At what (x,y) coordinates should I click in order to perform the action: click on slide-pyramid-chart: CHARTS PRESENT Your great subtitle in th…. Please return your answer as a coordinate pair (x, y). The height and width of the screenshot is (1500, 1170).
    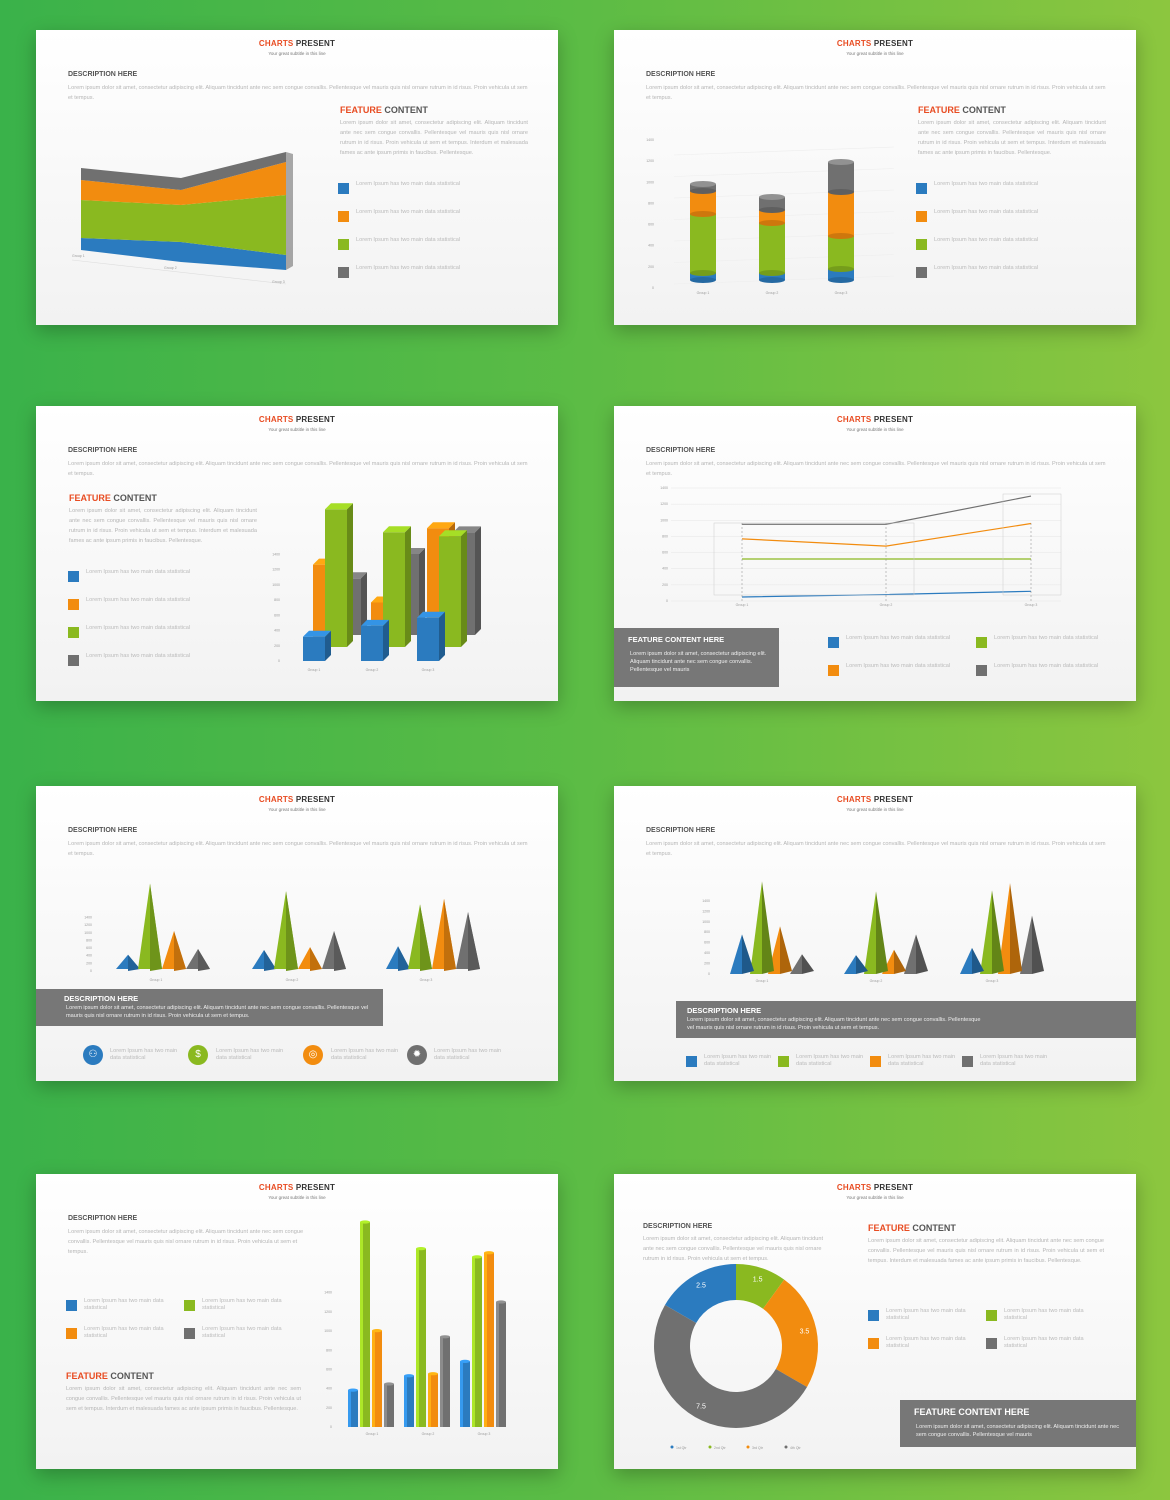
    Looking at the image, I should click on (875, 933).